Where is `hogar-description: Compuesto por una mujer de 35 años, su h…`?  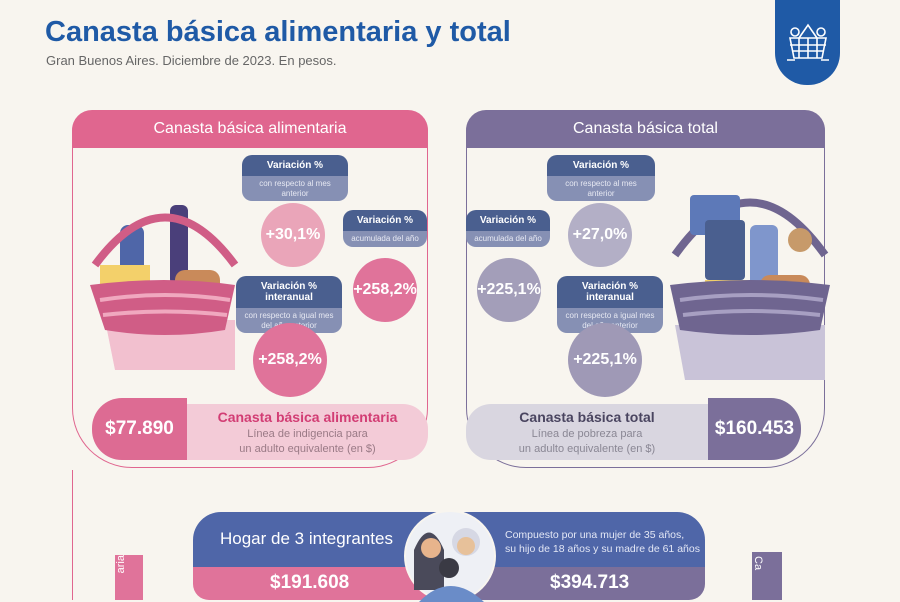 hogar-description: Compuesto por una mujer de 35 años, su h… is located at coordinates (602, 542).